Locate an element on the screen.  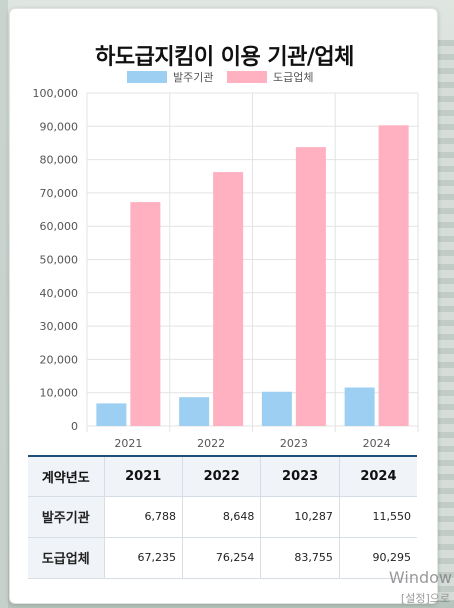
x-tick-label: 2021 is located at coordinates (128, 443).